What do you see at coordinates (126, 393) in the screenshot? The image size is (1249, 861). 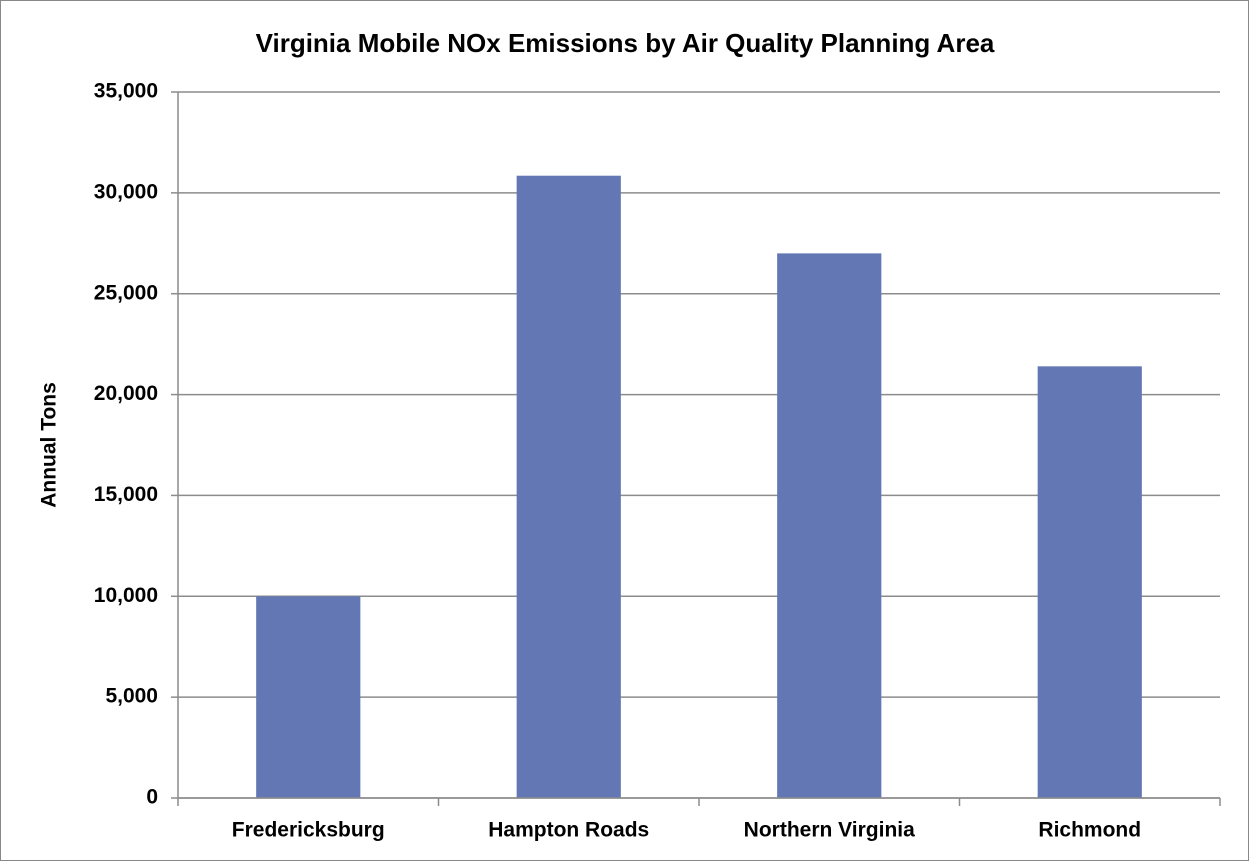 I see `y-tick-label: 20,000` at bounding box center [126, 393].